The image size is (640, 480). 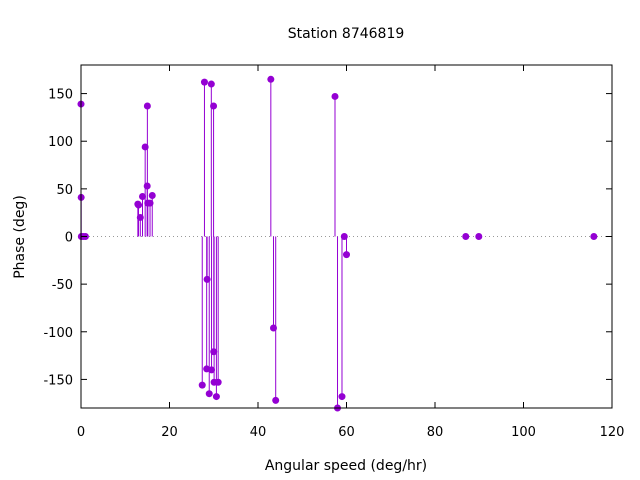 What do you see at coordinates (81, 432) in the screenshot?
I see `x-tick-label: 0` at bounding box center [81, 432].